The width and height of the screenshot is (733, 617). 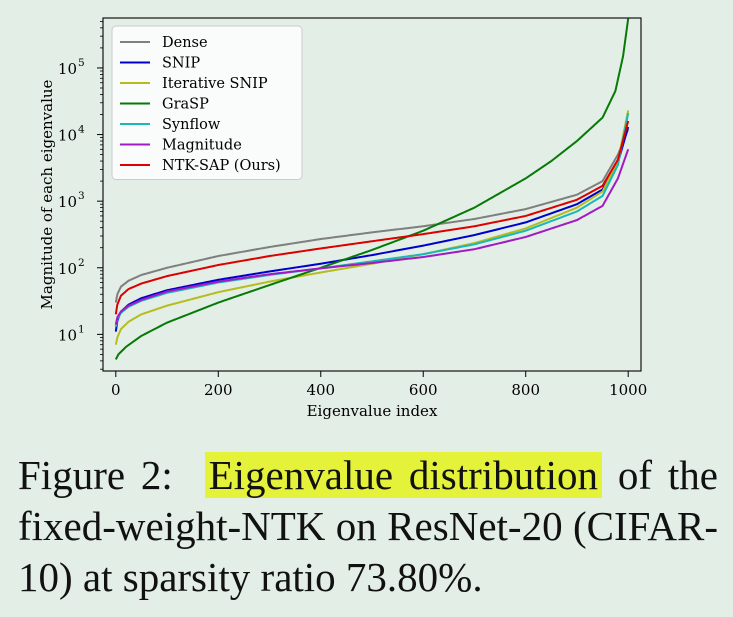 What do you see at coordinates (81, 196) in the screenshot?
I see `y-tick-exponent: 3` at bounding box center [81, 196].